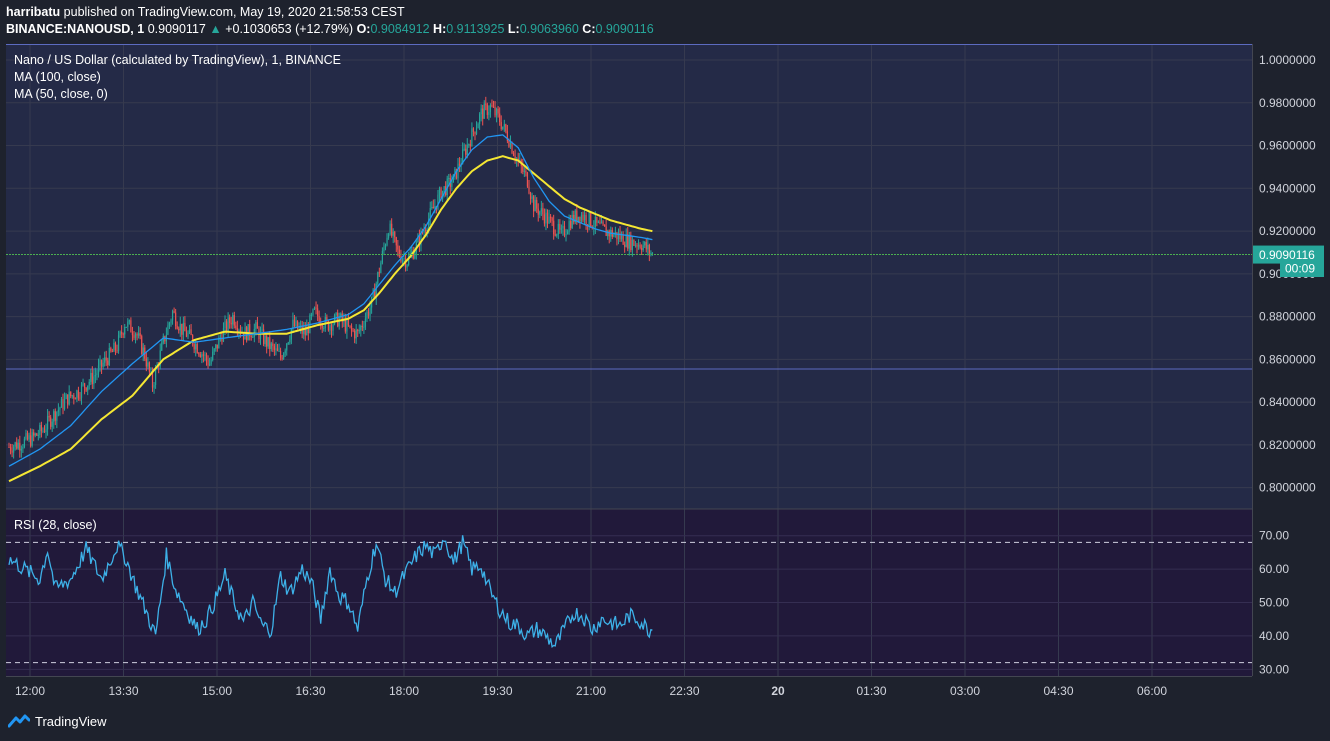  I want to click on high-label: H:, so click(440, 29).